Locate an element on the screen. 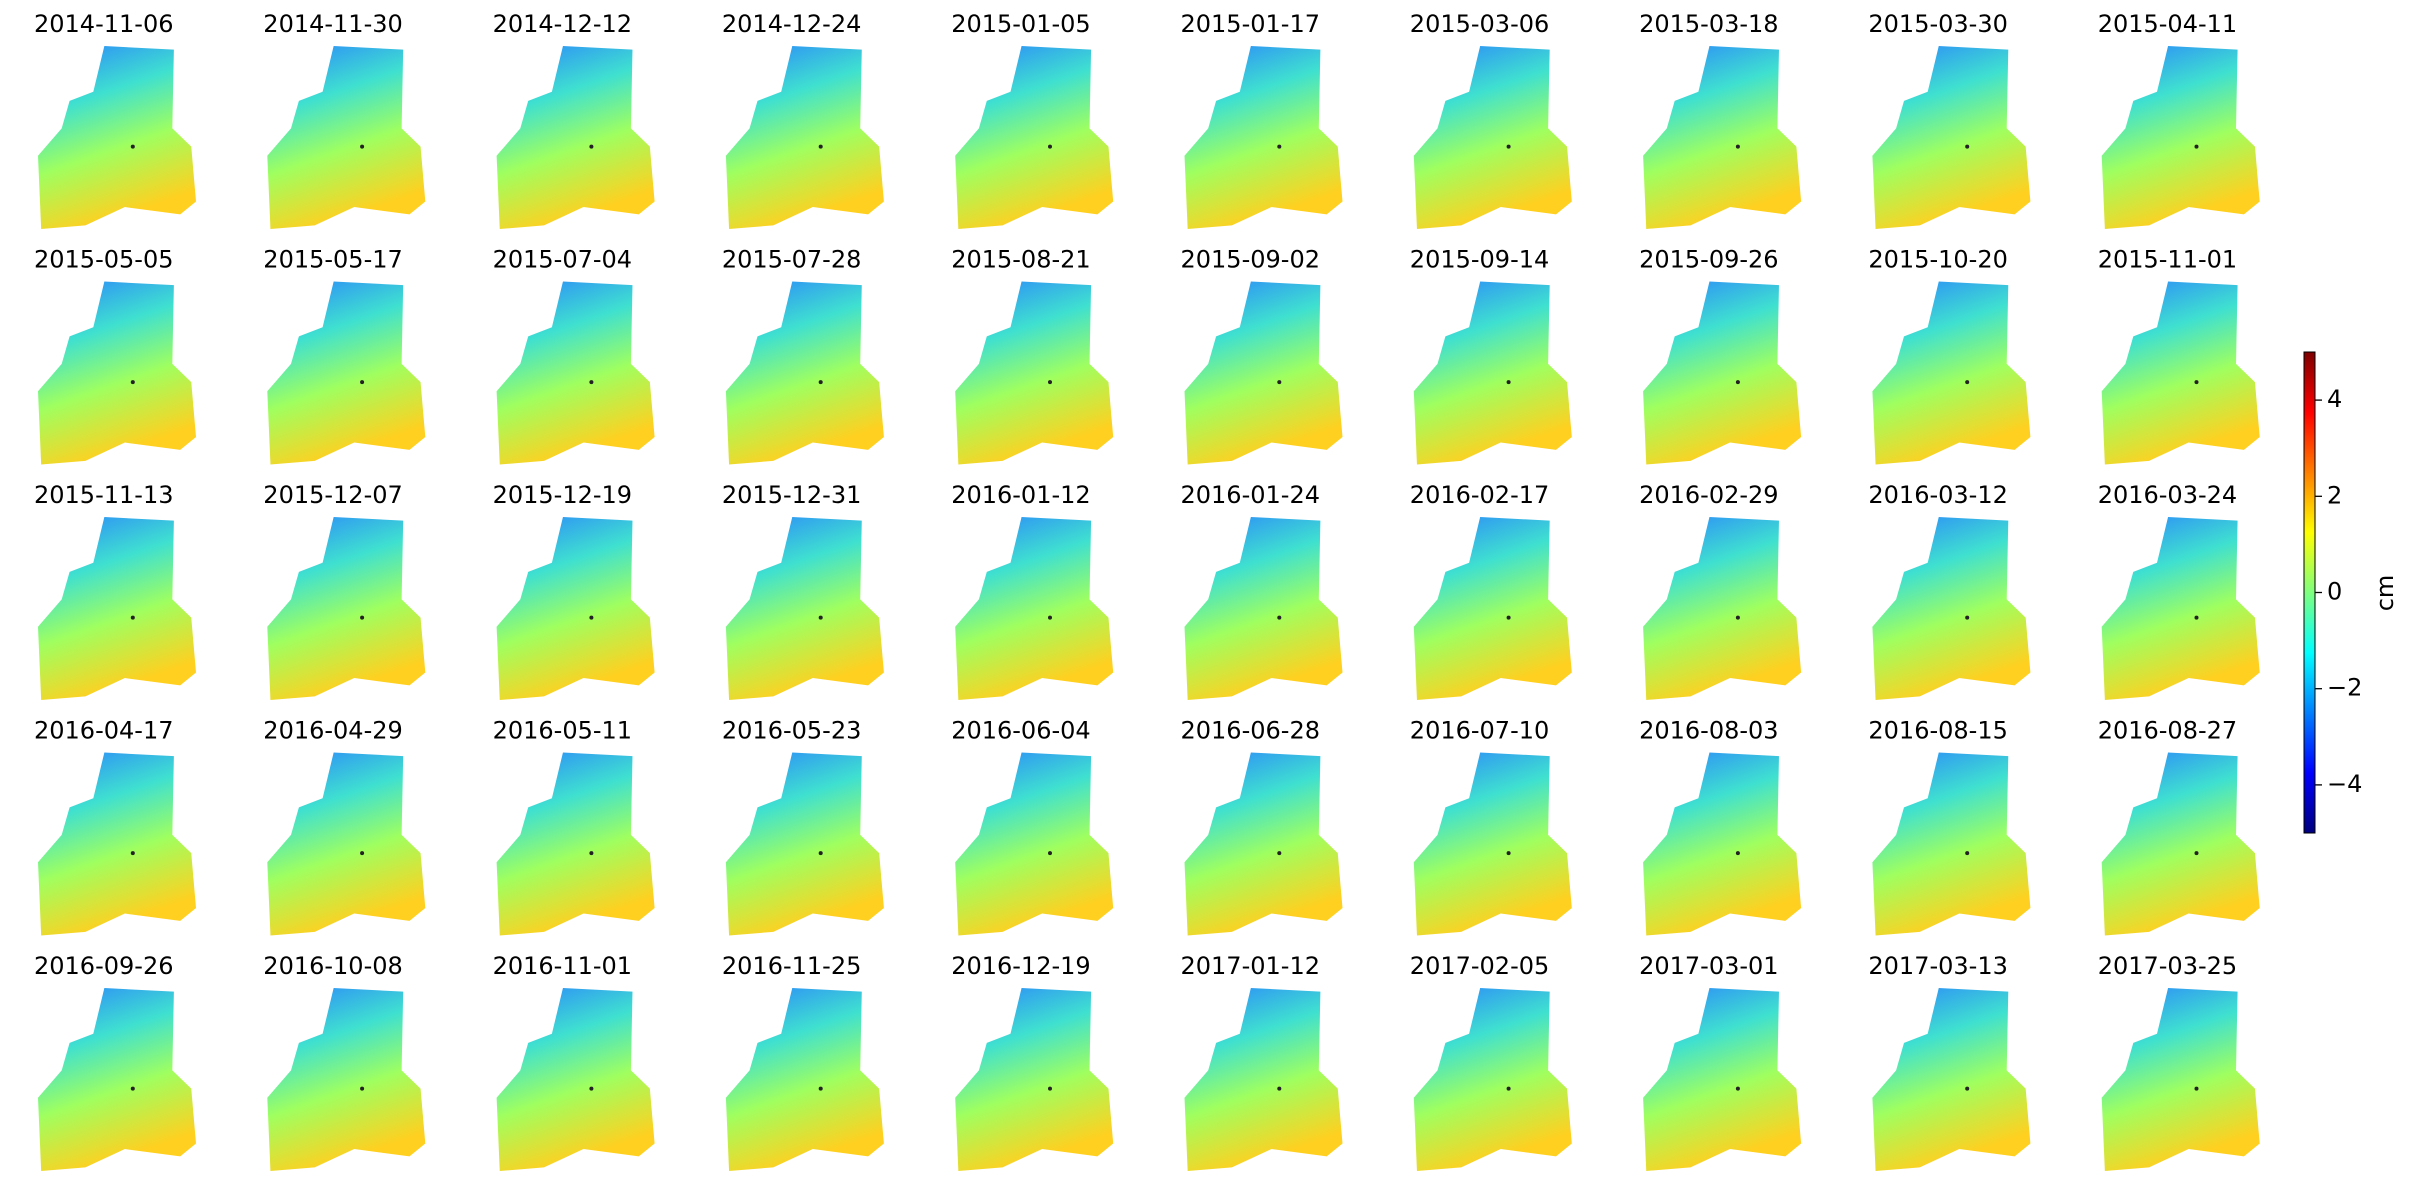 This screenshot has width=2413, height=1186. panel-title: 2016-02-29 is located at coordinates (1708, 495).